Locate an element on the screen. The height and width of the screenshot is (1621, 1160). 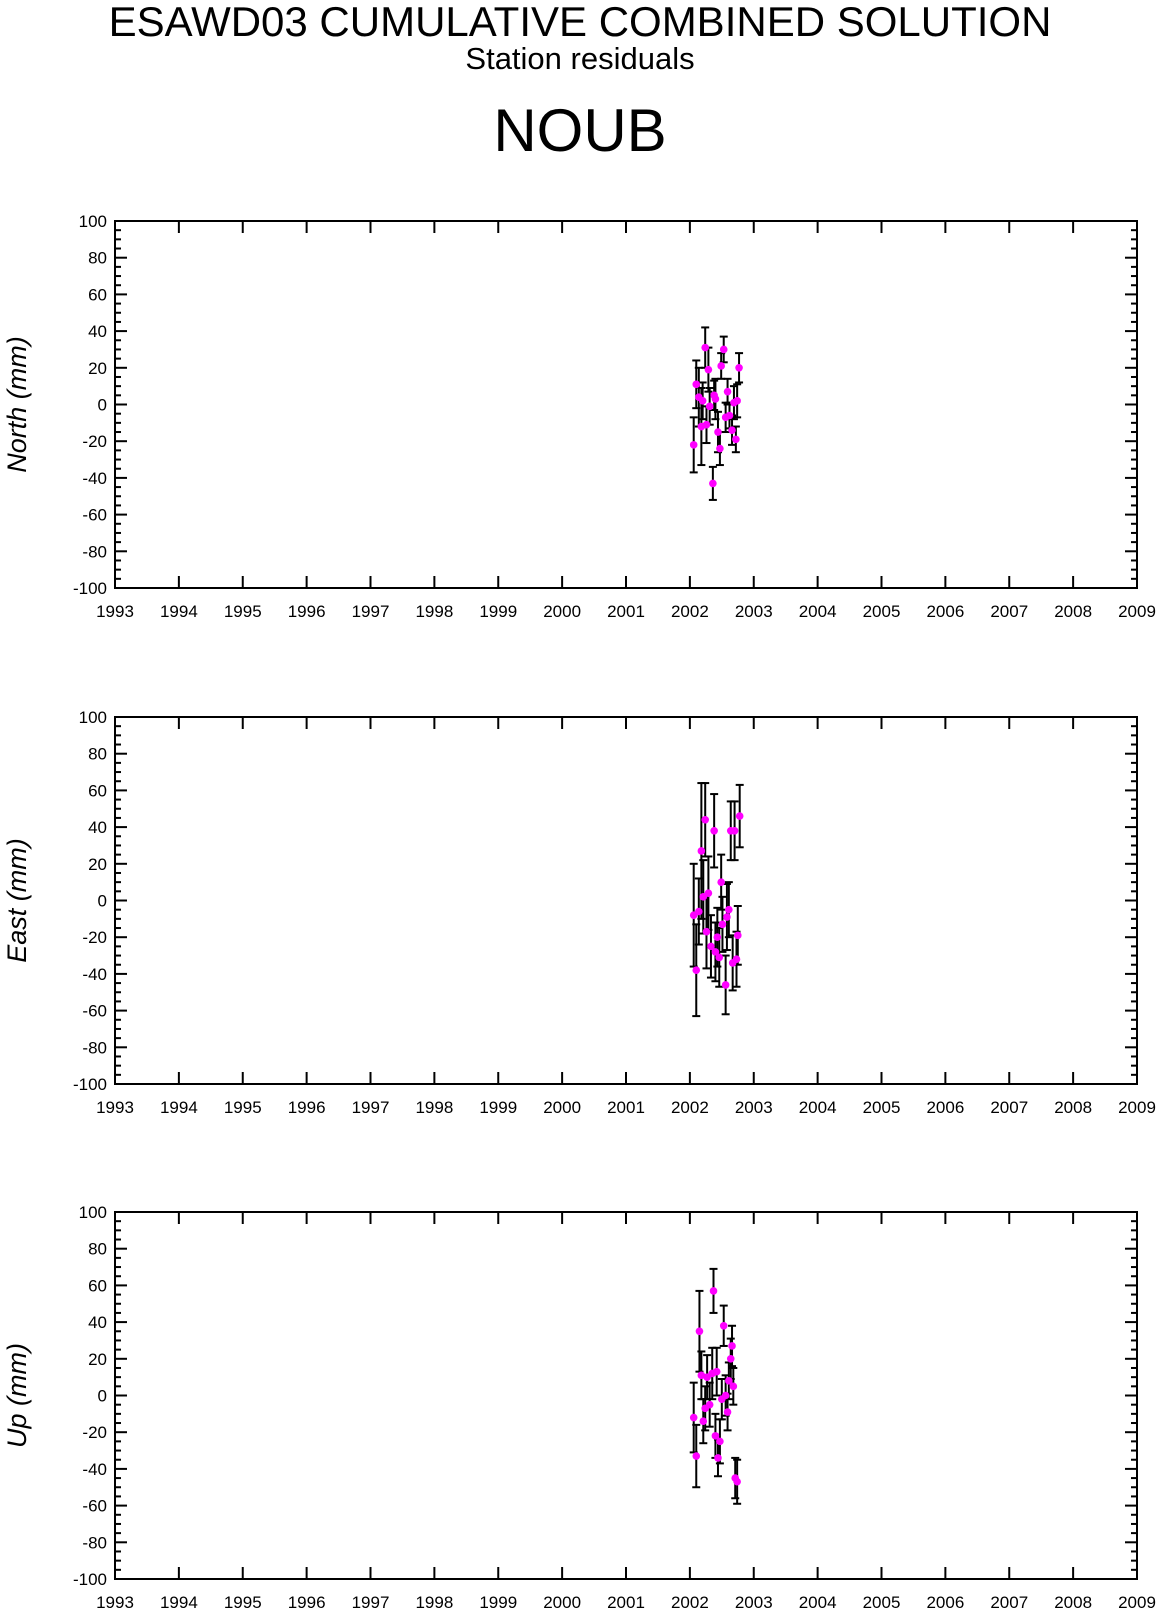
y-axis-label: North (mm) is located at coordinates (17, 404).